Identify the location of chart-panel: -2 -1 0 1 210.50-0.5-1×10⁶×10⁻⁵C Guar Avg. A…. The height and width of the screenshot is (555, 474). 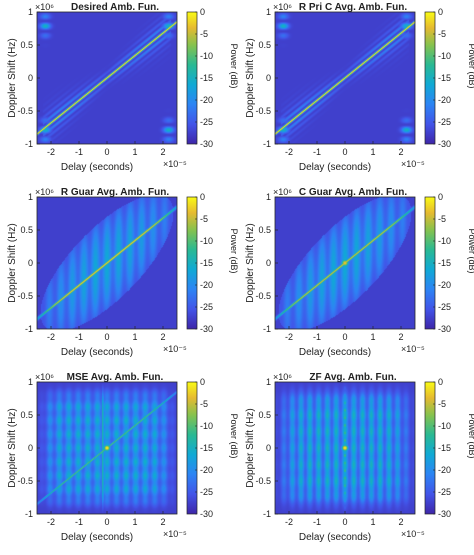
(359, 272).